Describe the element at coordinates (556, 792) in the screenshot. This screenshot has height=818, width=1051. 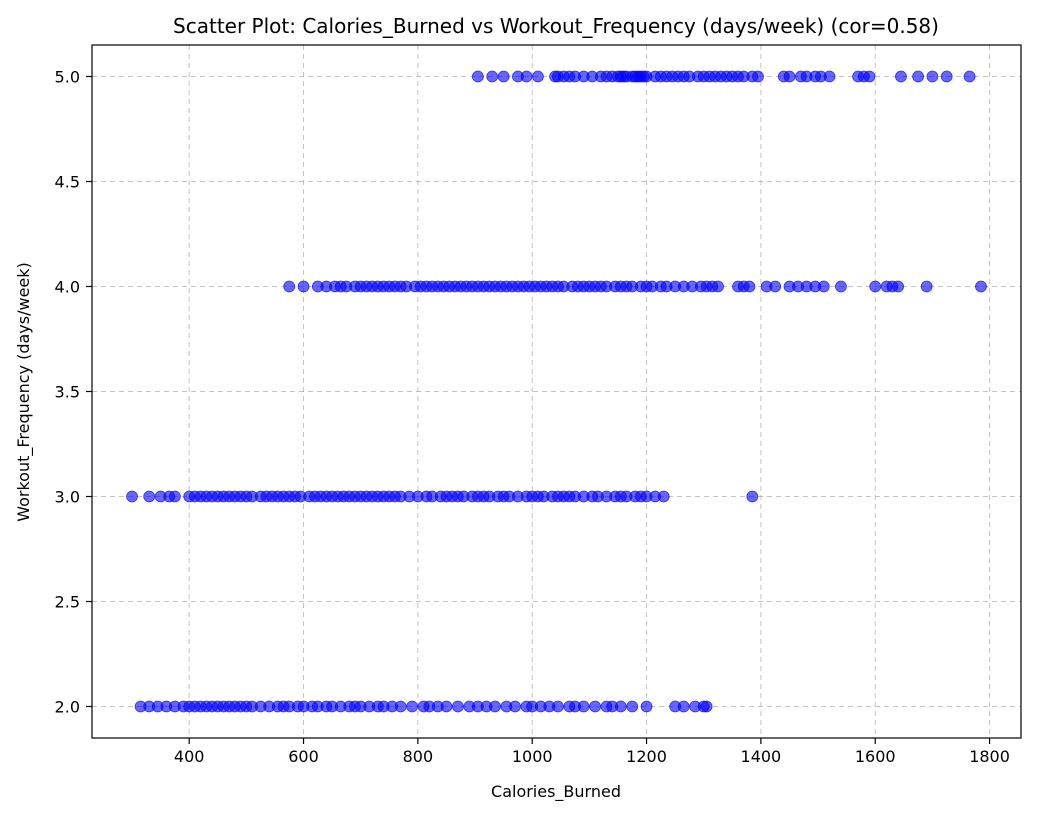
I see `x-axis-label: Calories_Burned` at that location.